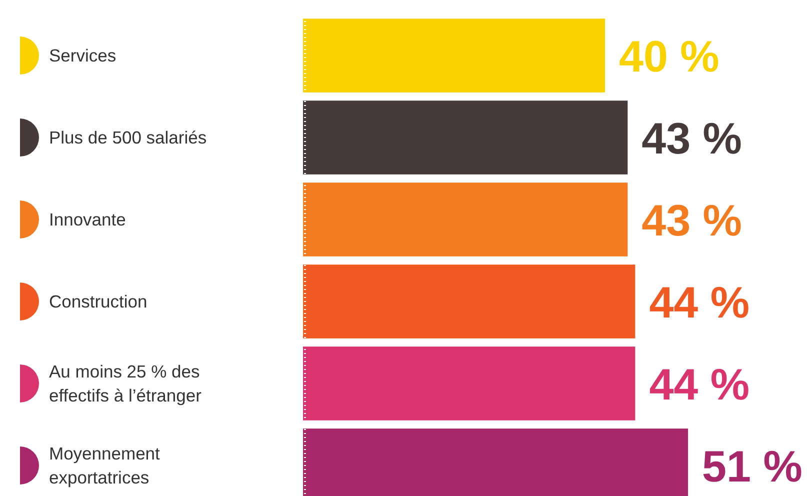  I want to click on y-tick-label: Services, so click(82, 56).